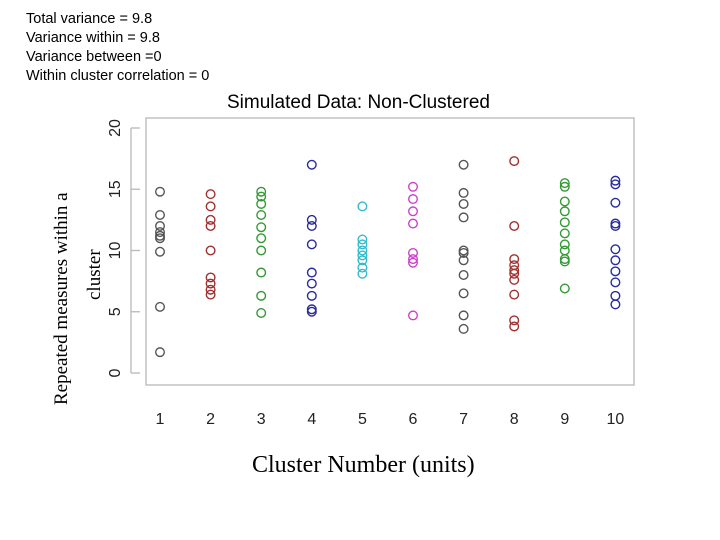  I want to click on x-tick-label: 8, so click(514, 419).